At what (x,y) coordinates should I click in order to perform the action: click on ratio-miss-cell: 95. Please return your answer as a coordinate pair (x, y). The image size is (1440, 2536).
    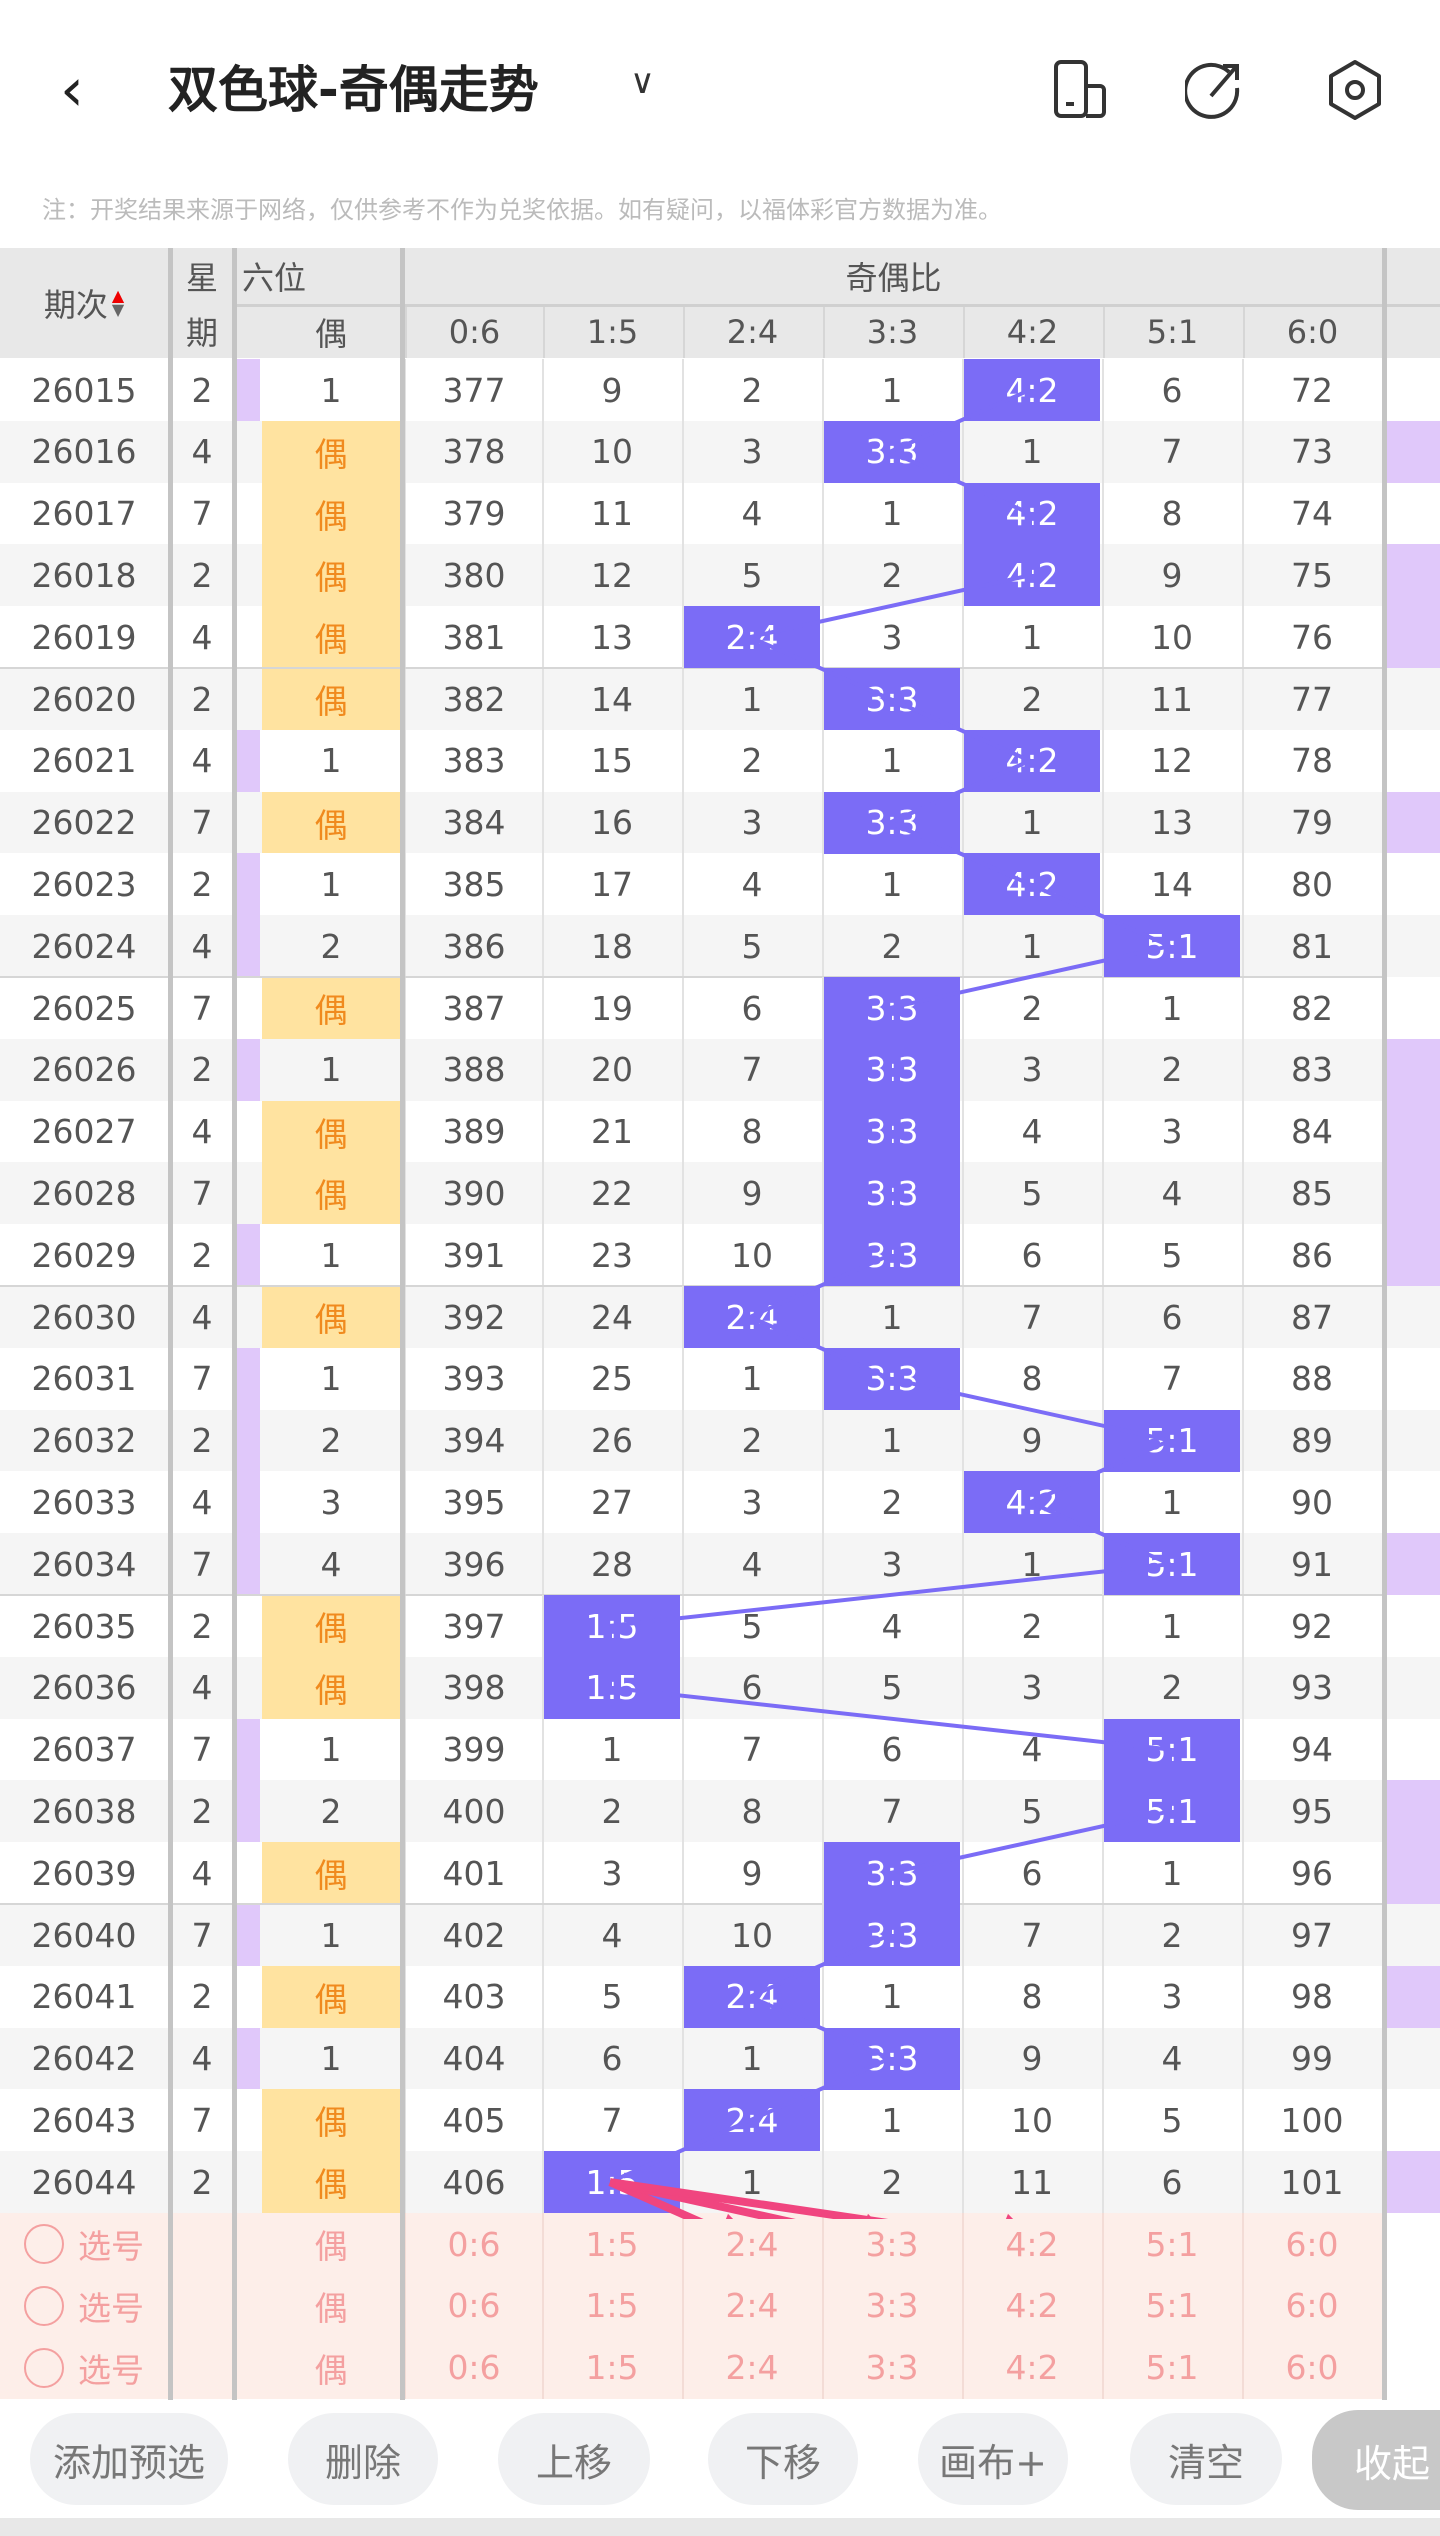
    Looking at the image, I should click on (1311, 1811).